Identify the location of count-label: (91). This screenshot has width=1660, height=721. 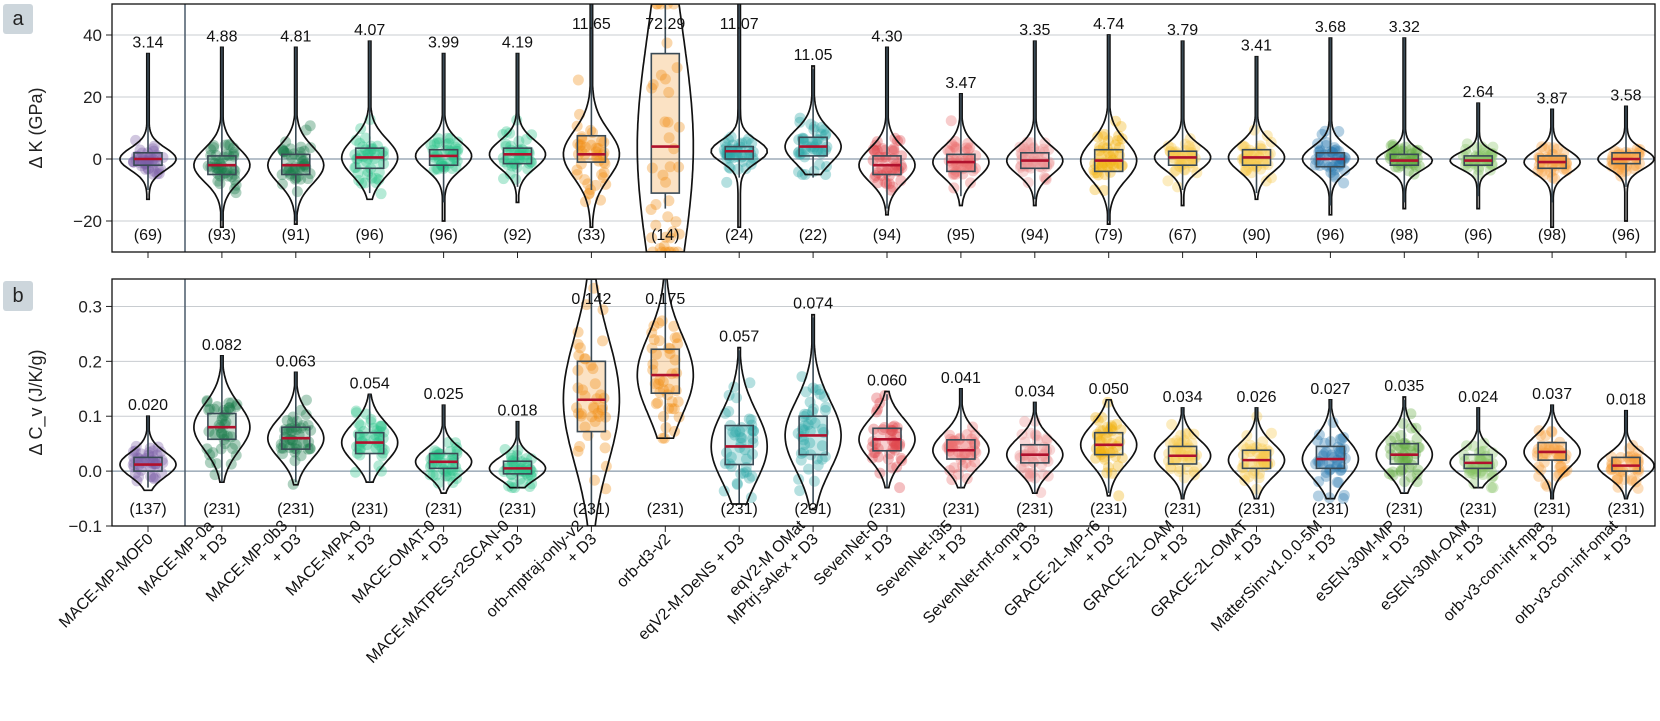
(296, 235).